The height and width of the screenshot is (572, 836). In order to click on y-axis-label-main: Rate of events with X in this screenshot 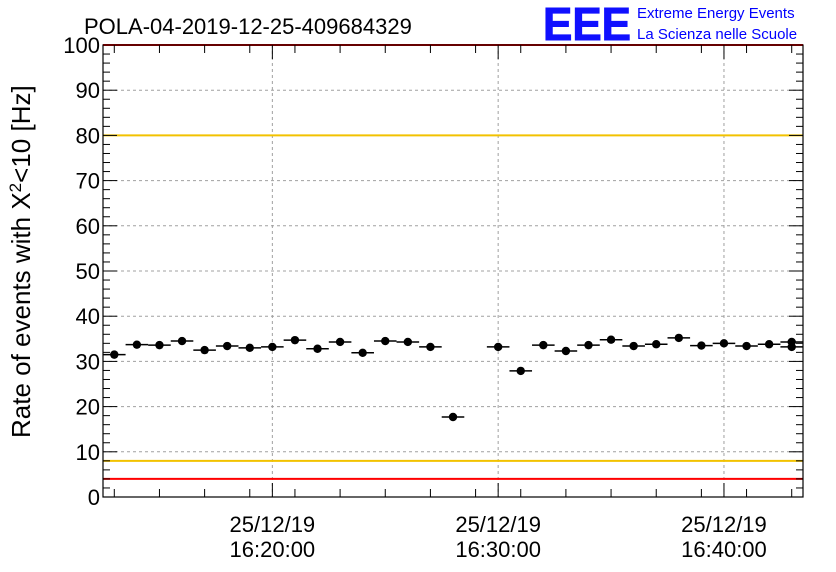, I will do `click(21, 315)`.